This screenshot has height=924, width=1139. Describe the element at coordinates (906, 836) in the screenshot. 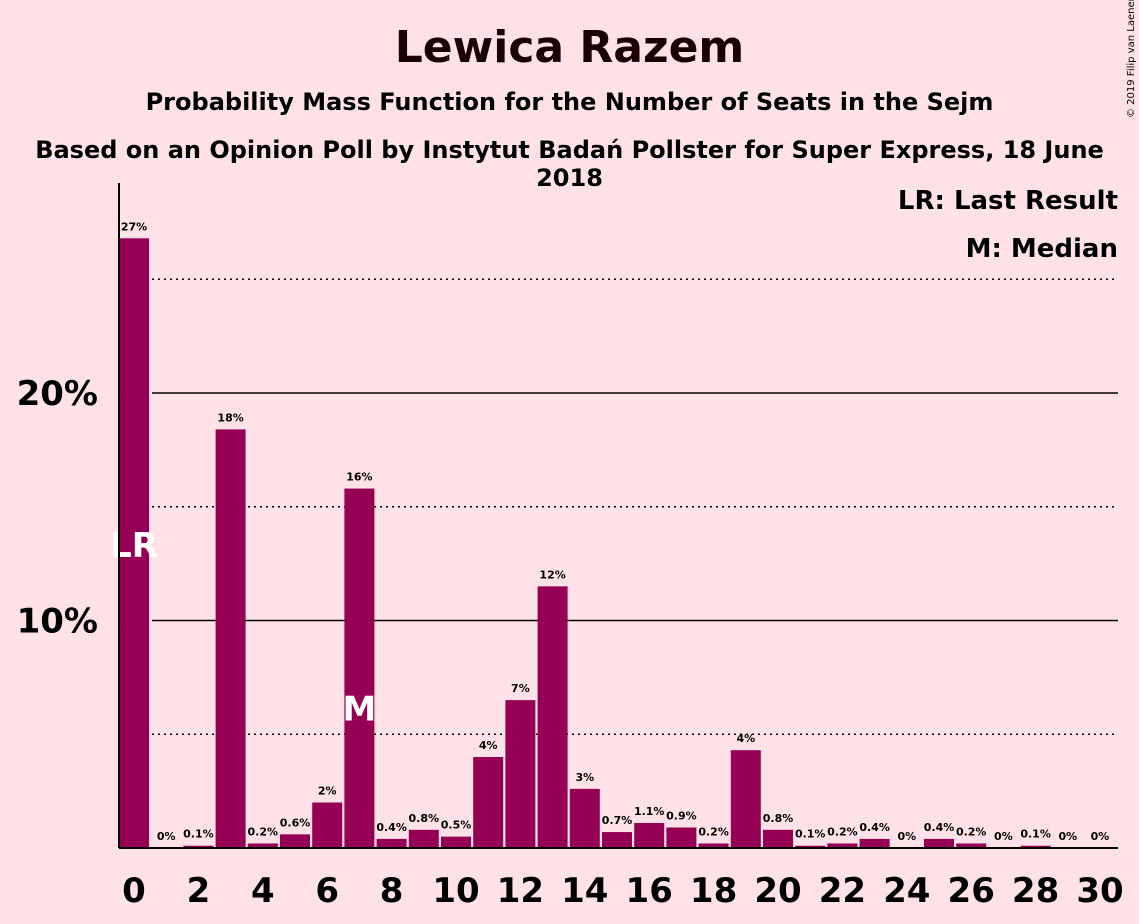

I see `data-label-24: 0%` at that location.